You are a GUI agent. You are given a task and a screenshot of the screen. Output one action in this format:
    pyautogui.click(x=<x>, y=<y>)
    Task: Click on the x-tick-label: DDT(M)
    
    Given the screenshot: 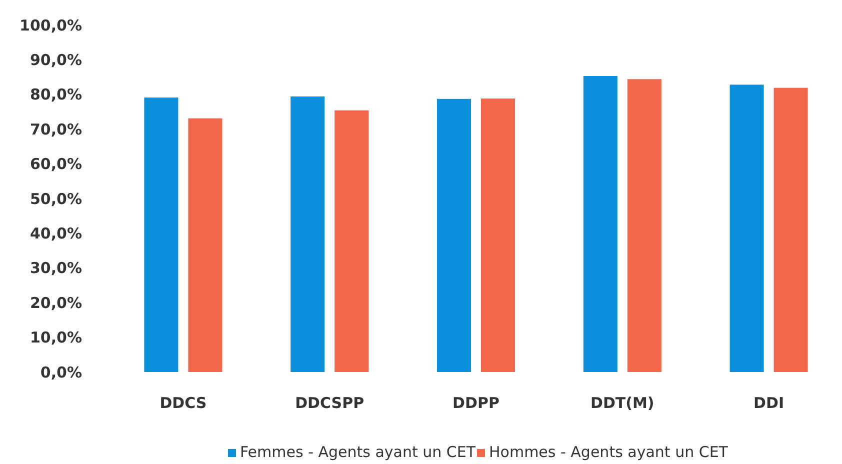 What is the action you would take?
    pyautogui.click(x=622, y=403)
    